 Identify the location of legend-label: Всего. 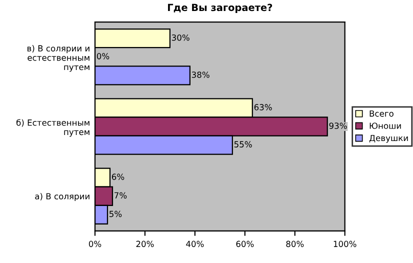
(382, 113).